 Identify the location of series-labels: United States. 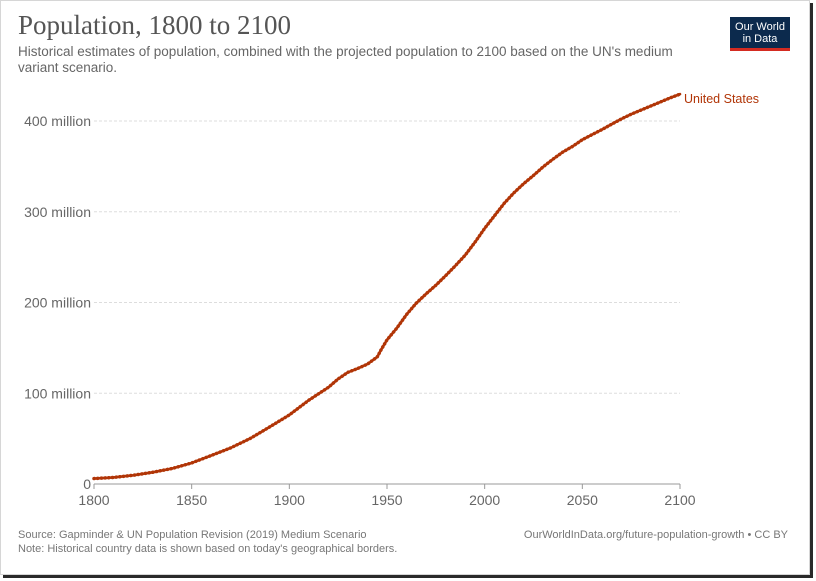
(721, 99).